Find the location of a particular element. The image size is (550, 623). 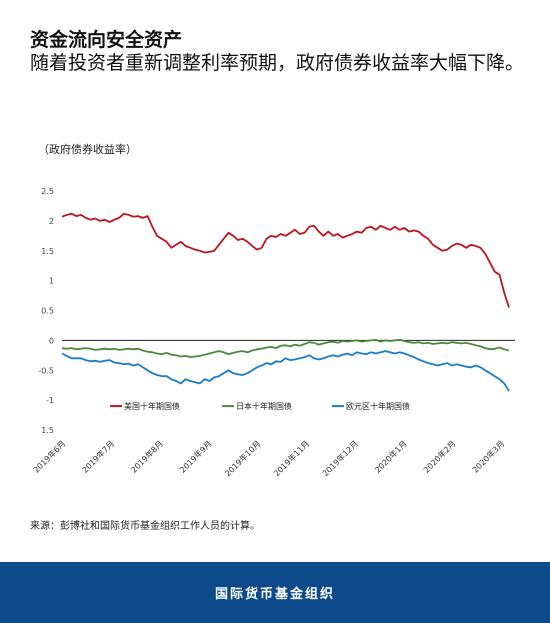

footer-brand: 国际货币基金组织 is located at coordinates (274, 594).